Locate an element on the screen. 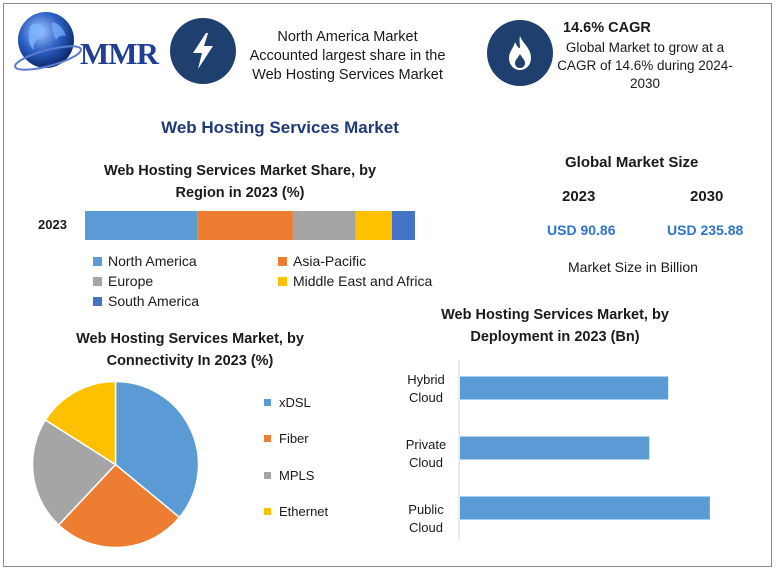 The width and height of the screenshot is (777, 572). region-chart-category-label: 2023 is located at coordinates (52, 224).